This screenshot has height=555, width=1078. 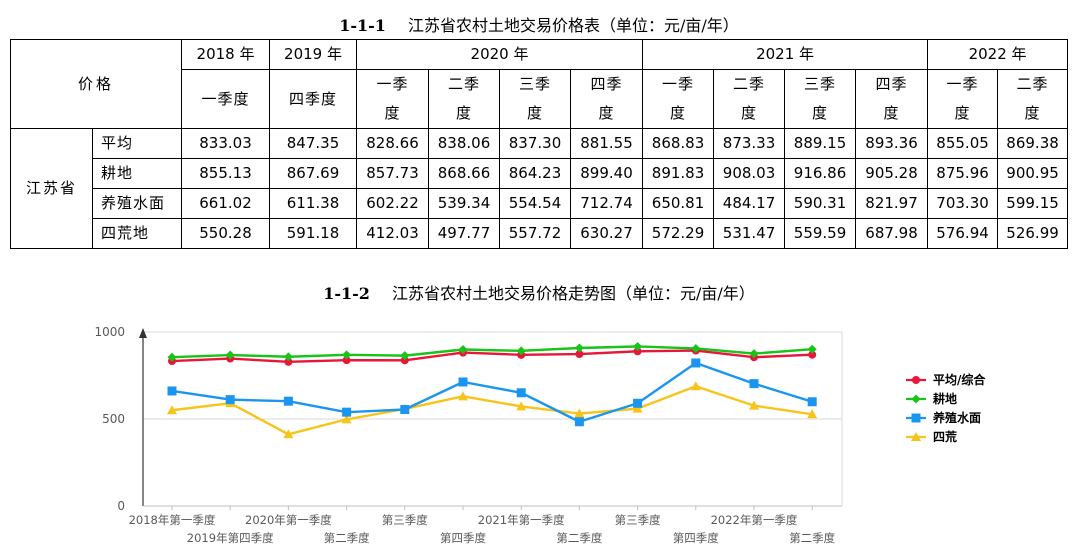 I want to click on table-cell: 847.35, so click(x=313, y=143).